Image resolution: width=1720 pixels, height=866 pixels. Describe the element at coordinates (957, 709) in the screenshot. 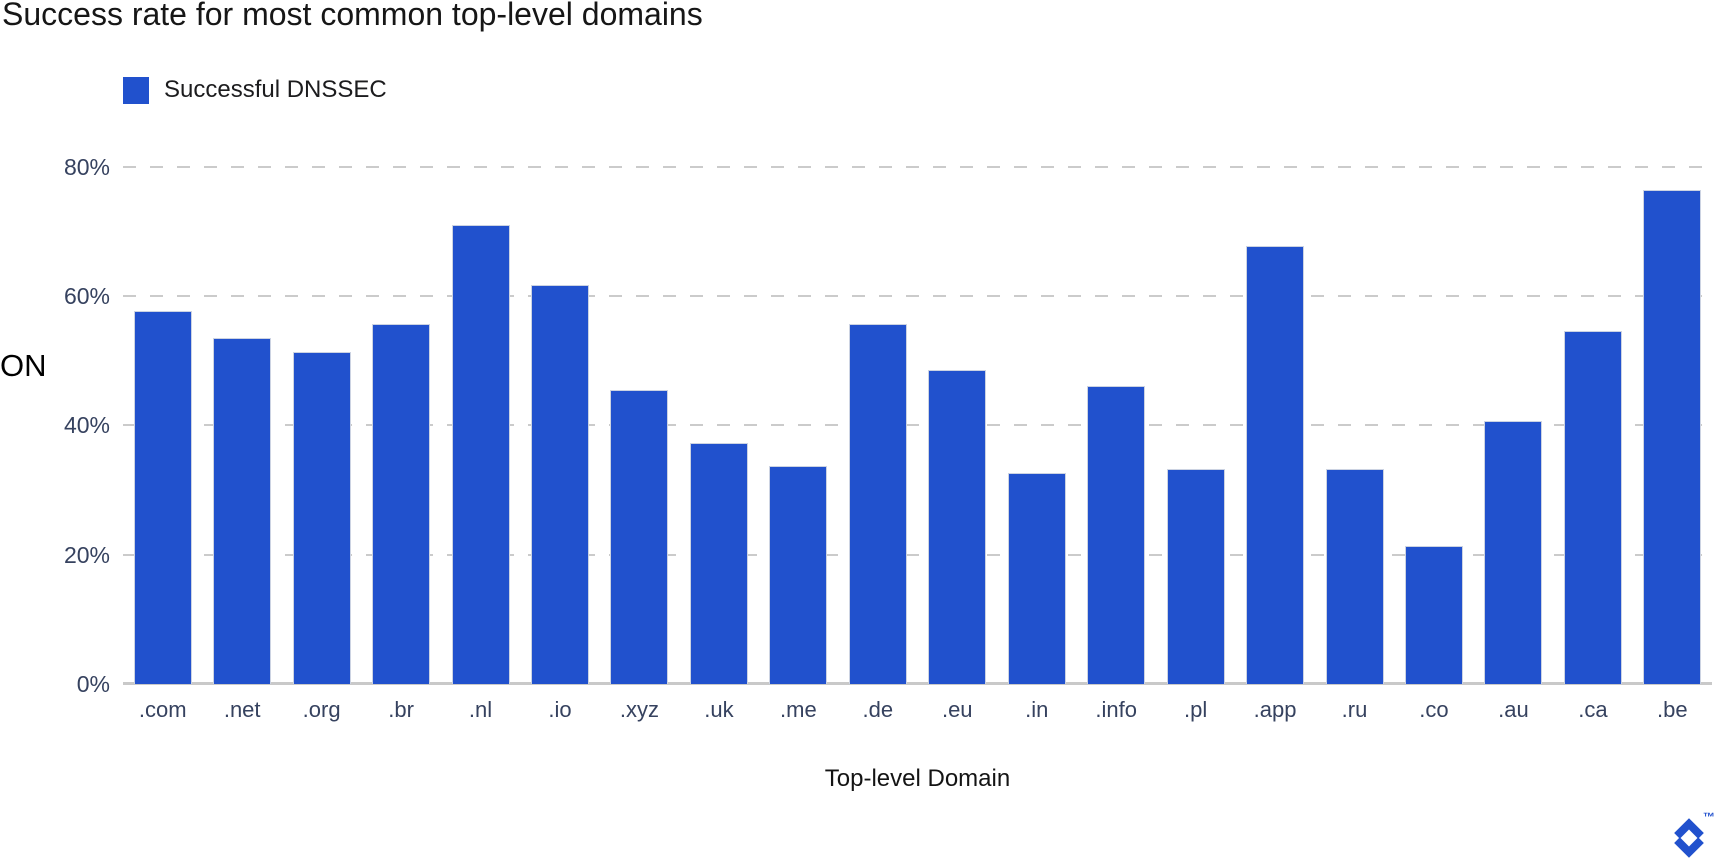

I see `x-tick-label-eu: .eu` at that location.